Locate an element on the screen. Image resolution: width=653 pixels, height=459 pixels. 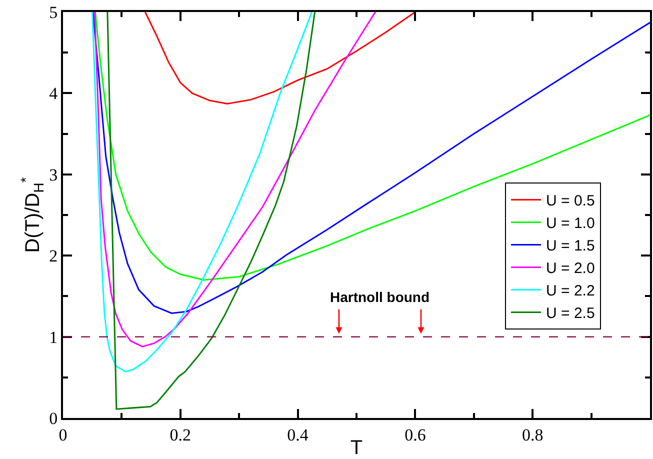
y-tick-label: 2 is located at coordinates (53, 256).